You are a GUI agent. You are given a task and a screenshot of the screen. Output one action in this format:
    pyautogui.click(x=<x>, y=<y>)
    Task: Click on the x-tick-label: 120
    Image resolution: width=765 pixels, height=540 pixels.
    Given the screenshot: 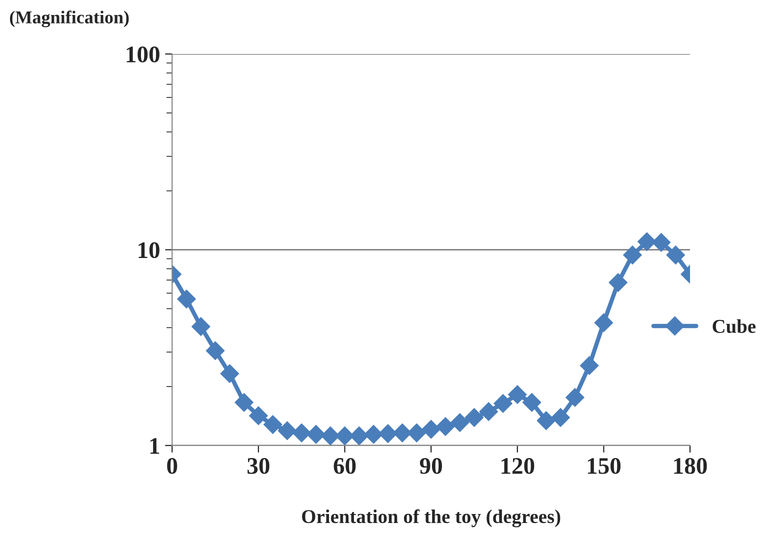 What is the action you would take?
    pyautogui.click(x=518, y=466)
    